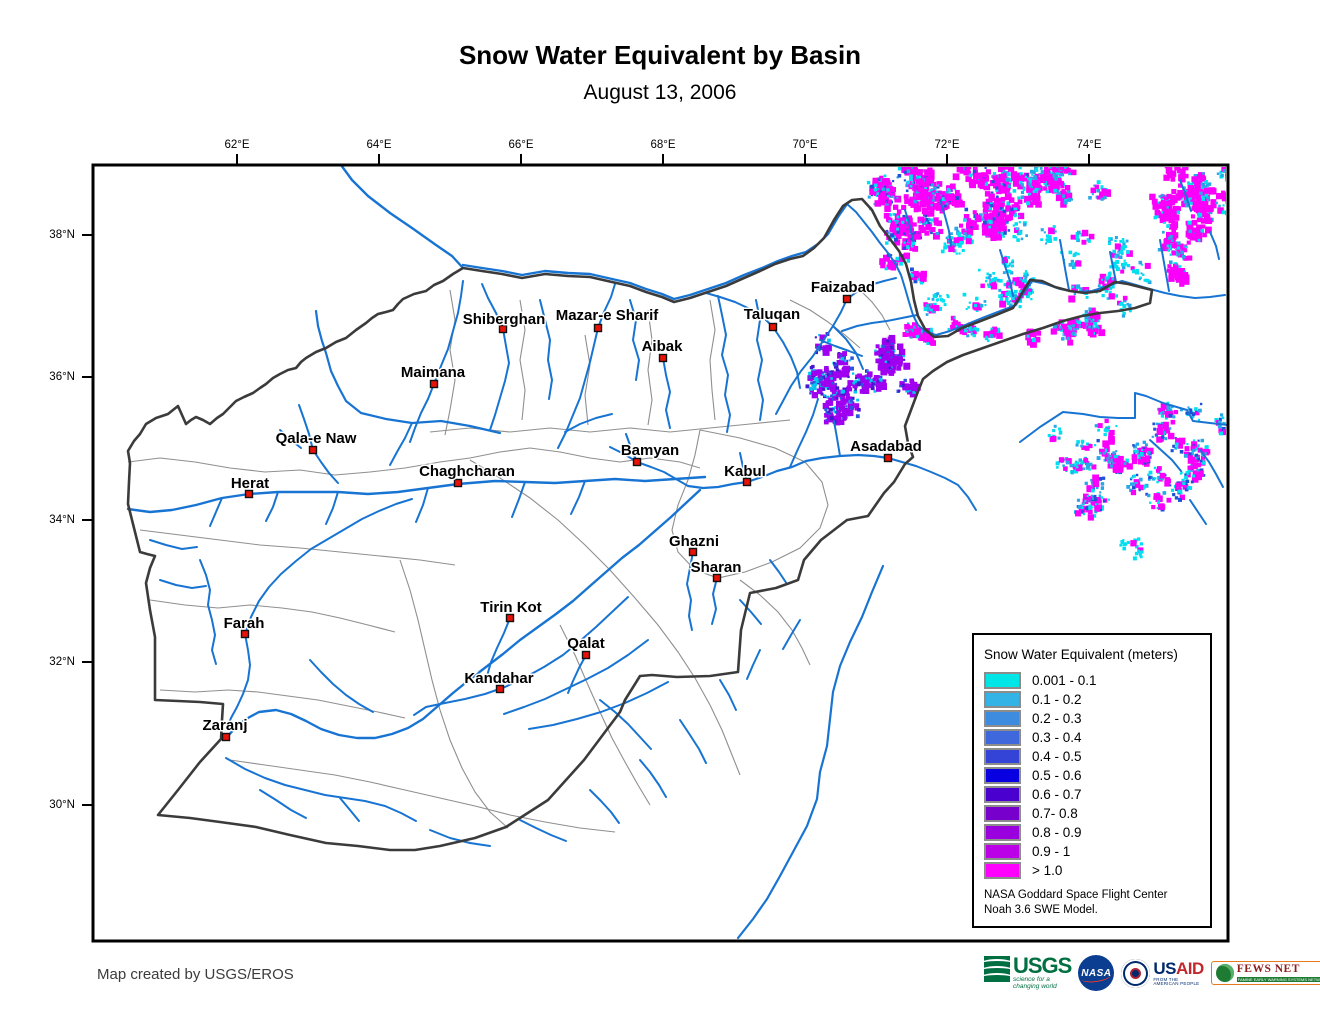 This screenshot has height=1020, width=1320. Describe the element at coordinates (1057, 832) in the screenshot. I see `legend-range-label: 0.8 - 0.9` at that location.